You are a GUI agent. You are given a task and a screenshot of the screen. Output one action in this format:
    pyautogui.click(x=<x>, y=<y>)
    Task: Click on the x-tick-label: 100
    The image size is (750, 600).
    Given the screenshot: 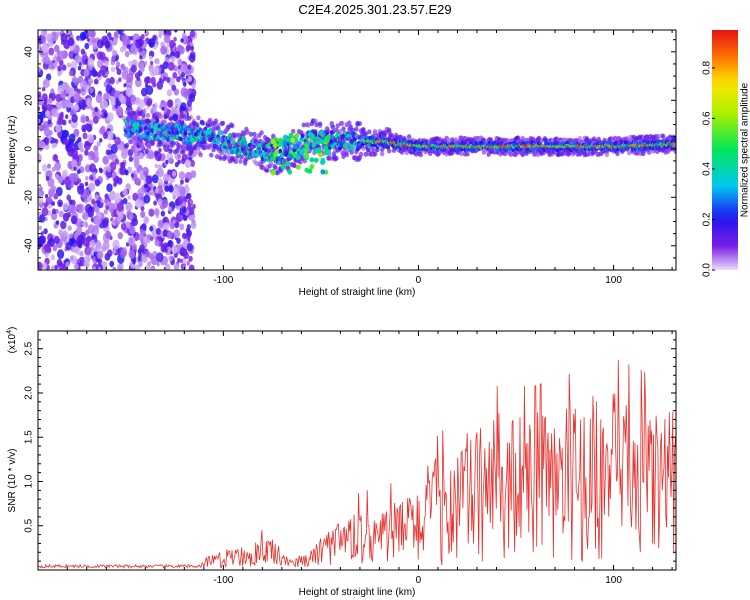 What is the action you would take?
    pyautogui.click(x=613, y=580)
    